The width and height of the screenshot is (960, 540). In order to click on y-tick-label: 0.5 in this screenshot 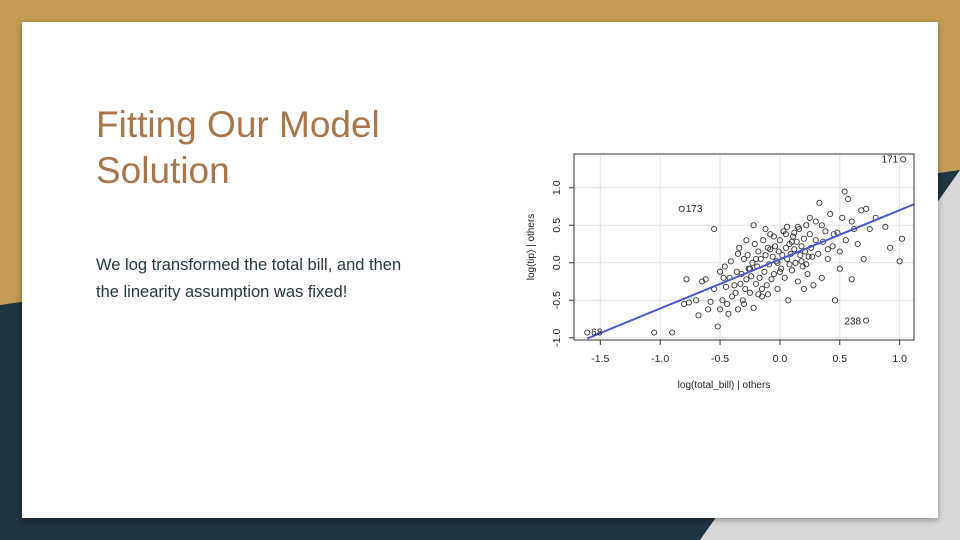, I will do `click(557, 225)`.